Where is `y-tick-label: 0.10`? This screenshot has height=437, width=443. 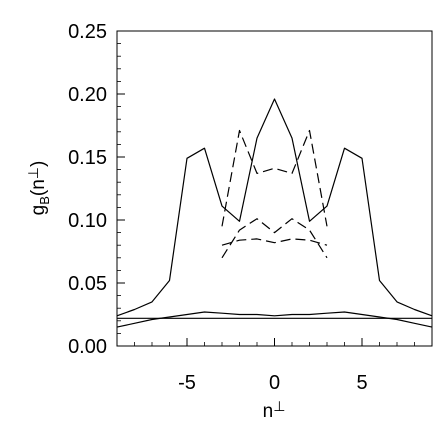
y-tick-label: 0.10 is located at coordinates (87, 221).